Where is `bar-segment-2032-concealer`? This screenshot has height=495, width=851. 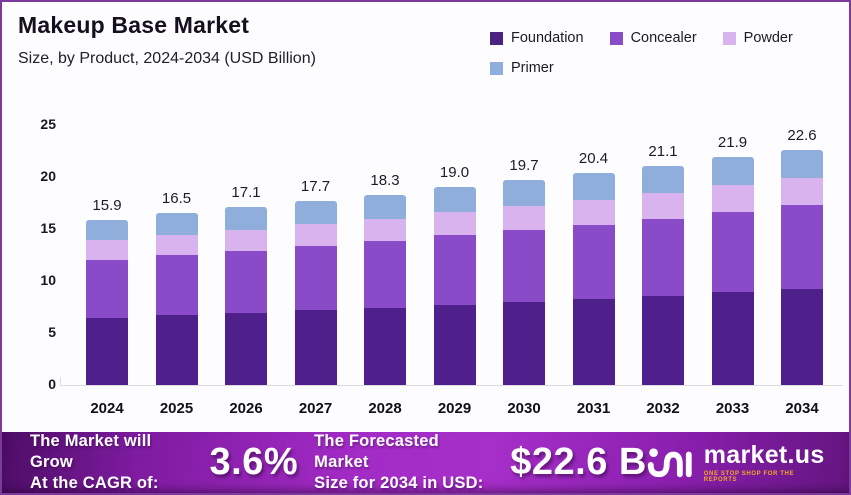 bar-segment-2032-concealer is located at coordinates (663, 257).